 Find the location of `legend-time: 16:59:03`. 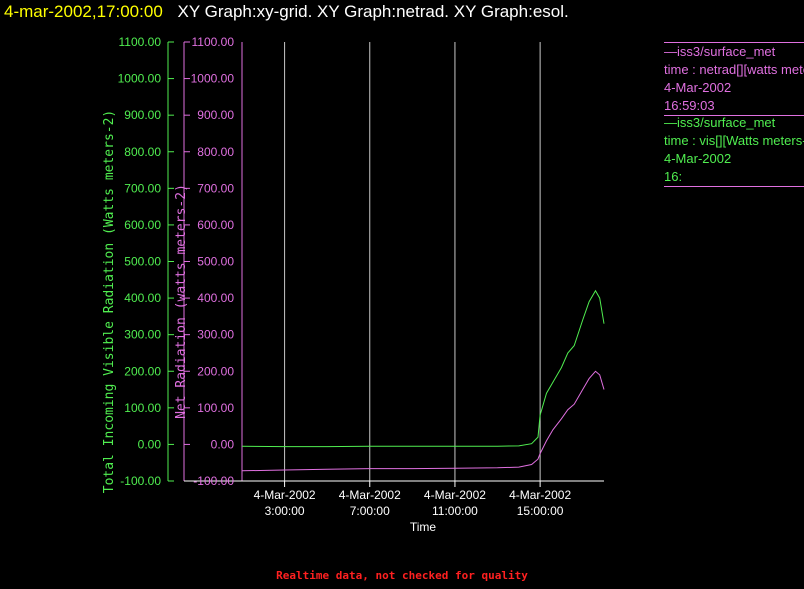

legend-time: 16:59:03 is located at coordinates (689, 105).